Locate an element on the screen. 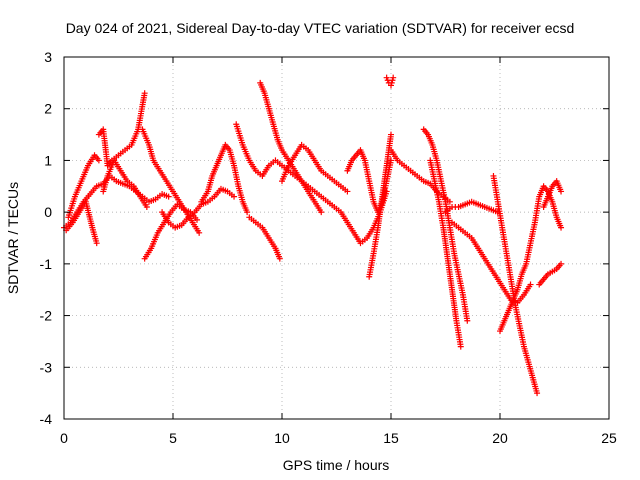 The image size is (640, 480). y-tick-label: -2 is located at coordinates (46, 316).